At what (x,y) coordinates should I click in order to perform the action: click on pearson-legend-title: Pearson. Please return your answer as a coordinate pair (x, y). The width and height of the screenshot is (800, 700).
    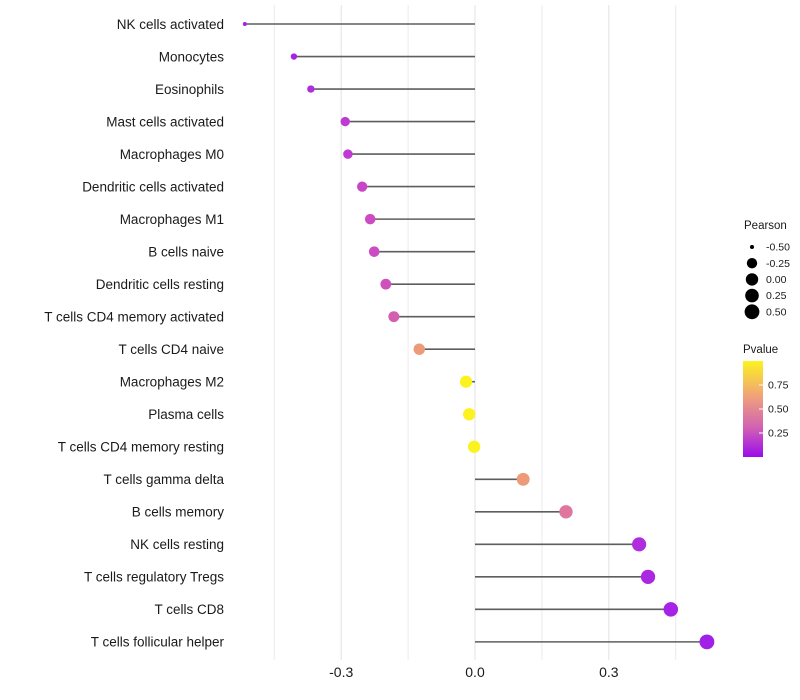
    Looking at the image, I should click on (765, 226).